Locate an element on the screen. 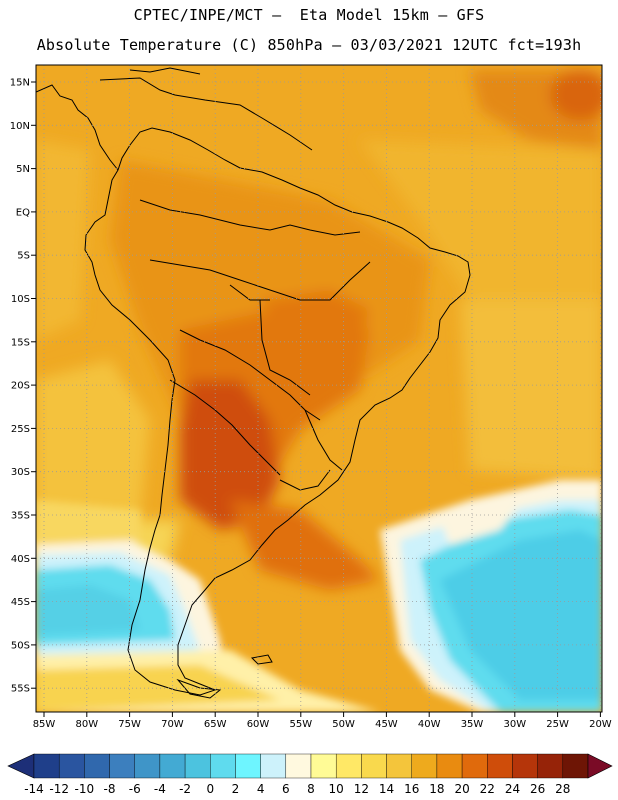  lat-tick-label: 35S is located at coordinates (20, 516).